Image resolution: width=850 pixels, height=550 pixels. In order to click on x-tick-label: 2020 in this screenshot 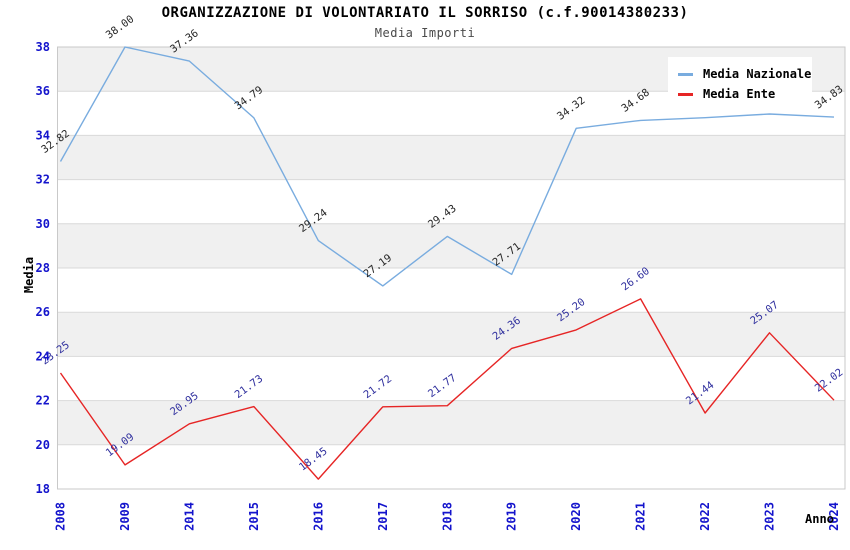, I will do `click(576, 516)`.